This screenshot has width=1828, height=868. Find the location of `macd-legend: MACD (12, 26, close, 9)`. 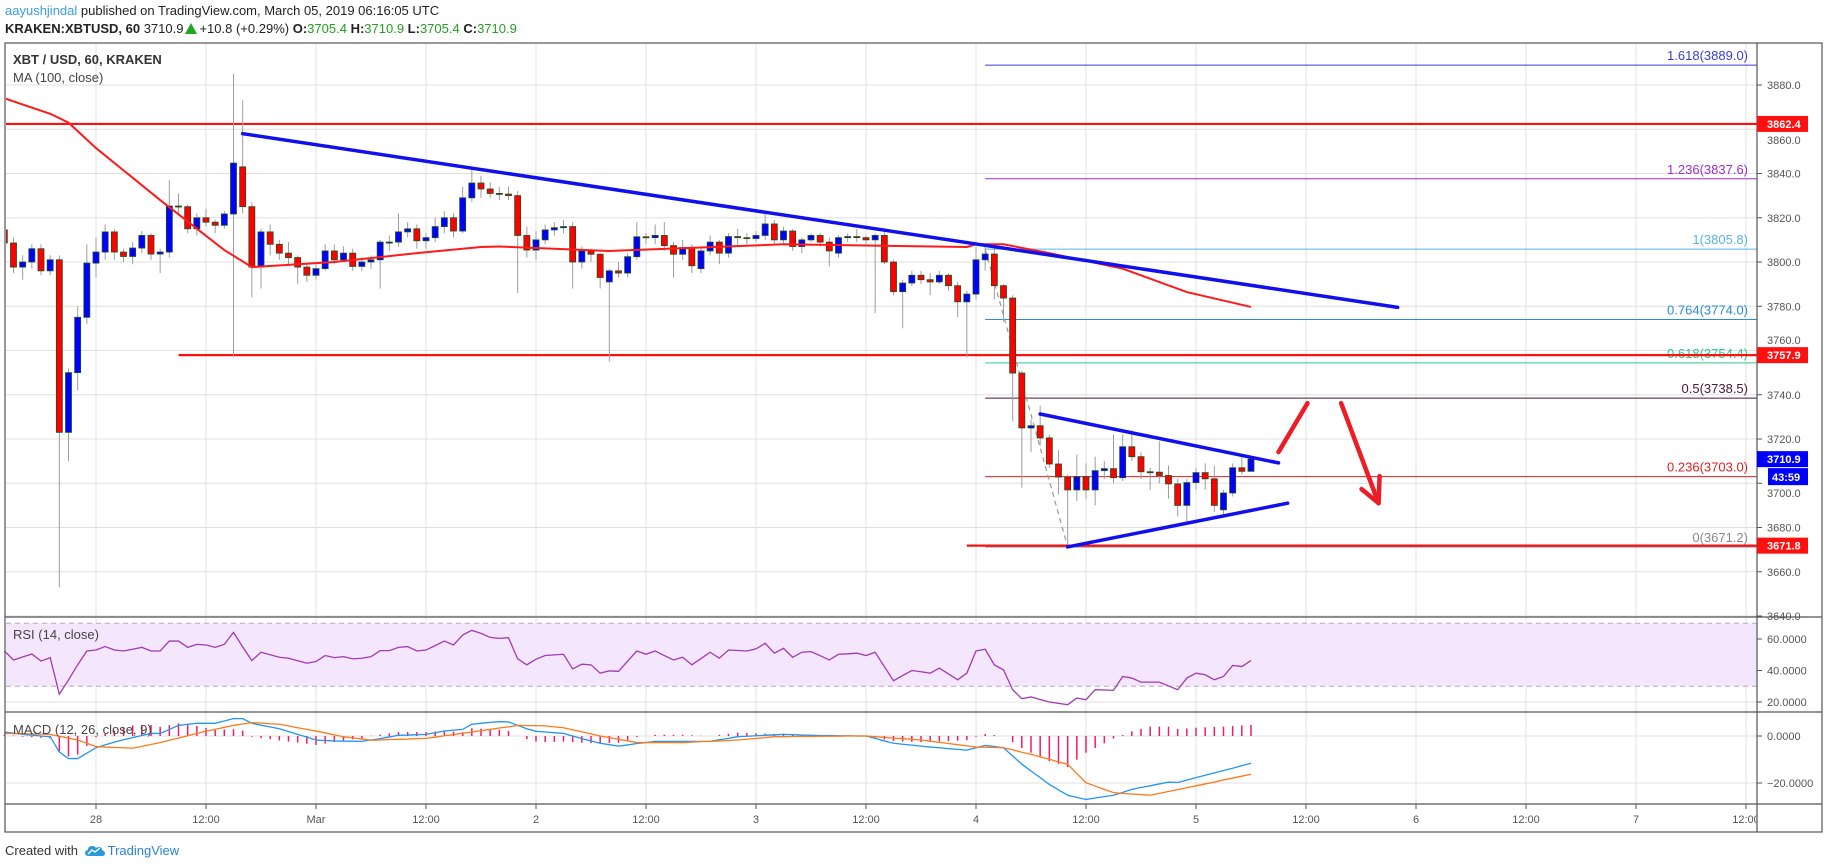

macd-legend: MACD (12, 26, close, 9) is located at coordinates (82, 729).